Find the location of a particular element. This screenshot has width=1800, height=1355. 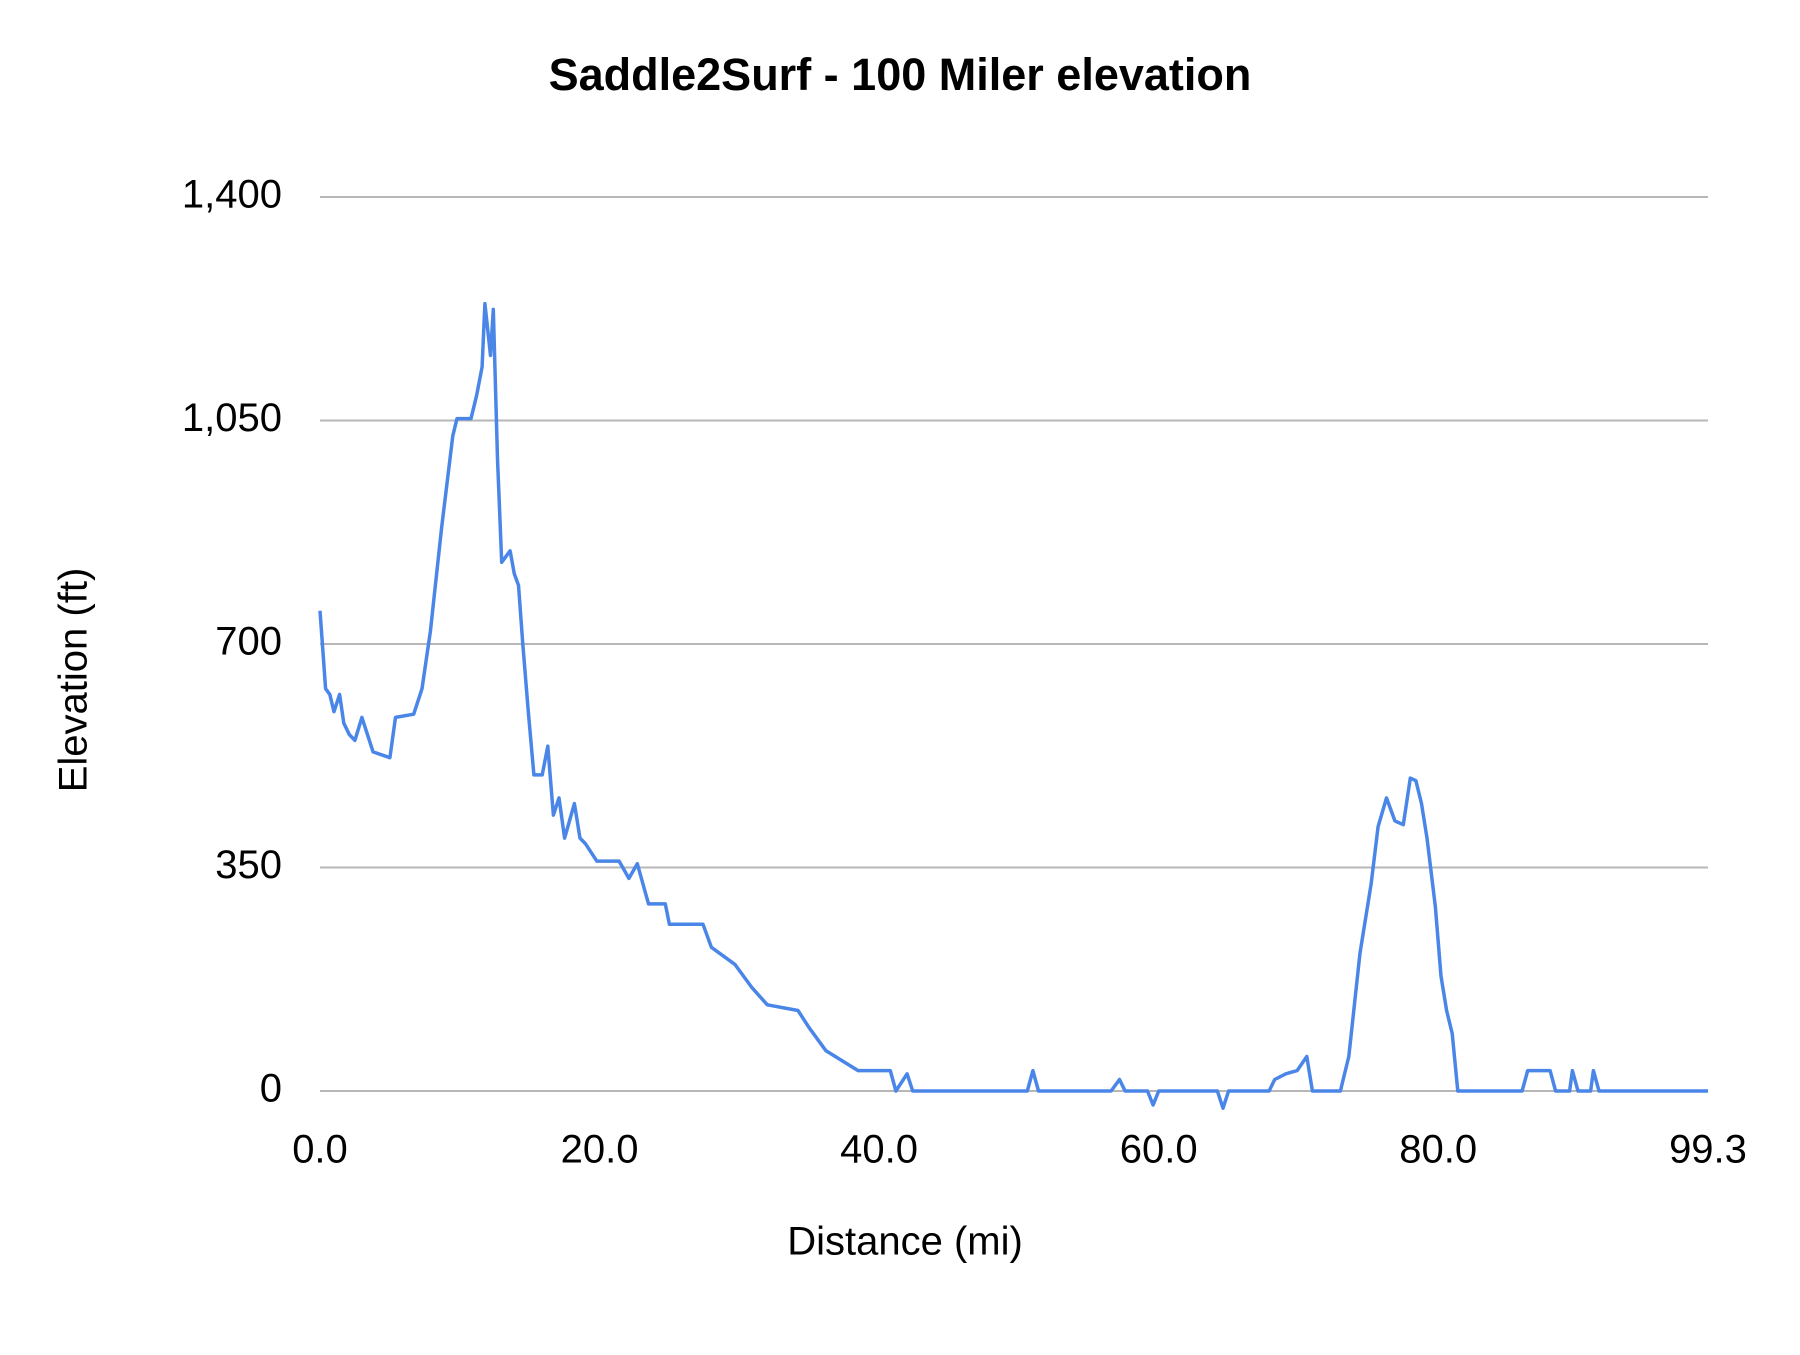

x-tick-label: 80.0 is located at coordinates (1438, 1150).